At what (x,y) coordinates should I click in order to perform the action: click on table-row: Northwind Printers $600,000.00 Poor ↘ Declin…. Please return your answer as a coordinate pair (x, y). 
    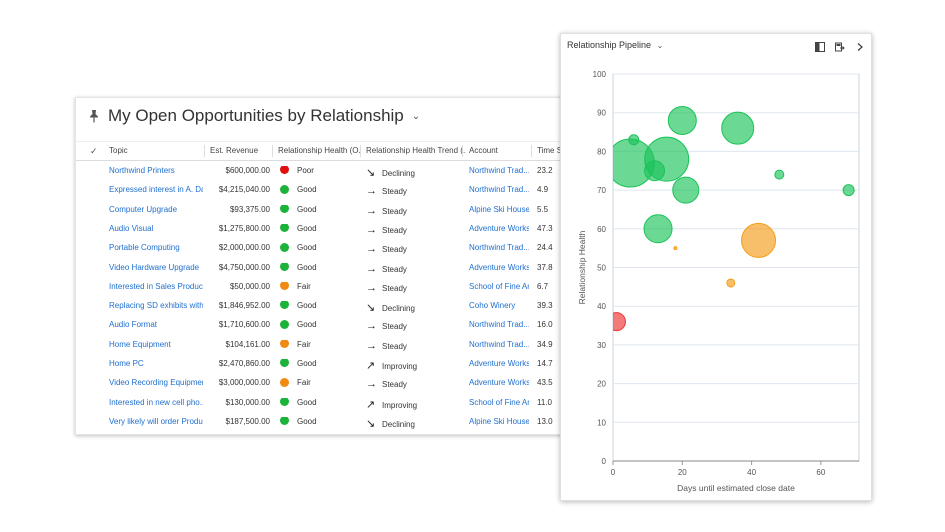
    Looking at the image, I should click on (326, 170).